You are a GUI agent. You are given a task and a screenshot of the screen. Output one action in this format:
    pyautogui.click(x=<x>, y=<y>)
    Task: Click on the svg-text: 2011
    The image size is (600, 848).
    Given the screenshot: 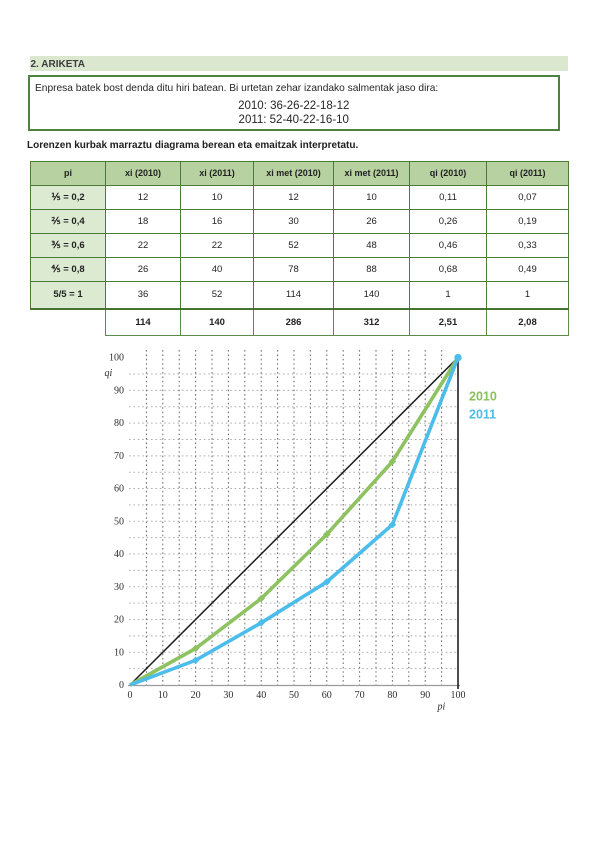 What is the action you would take?
    pyautogui.click(x=482, y=415)
    